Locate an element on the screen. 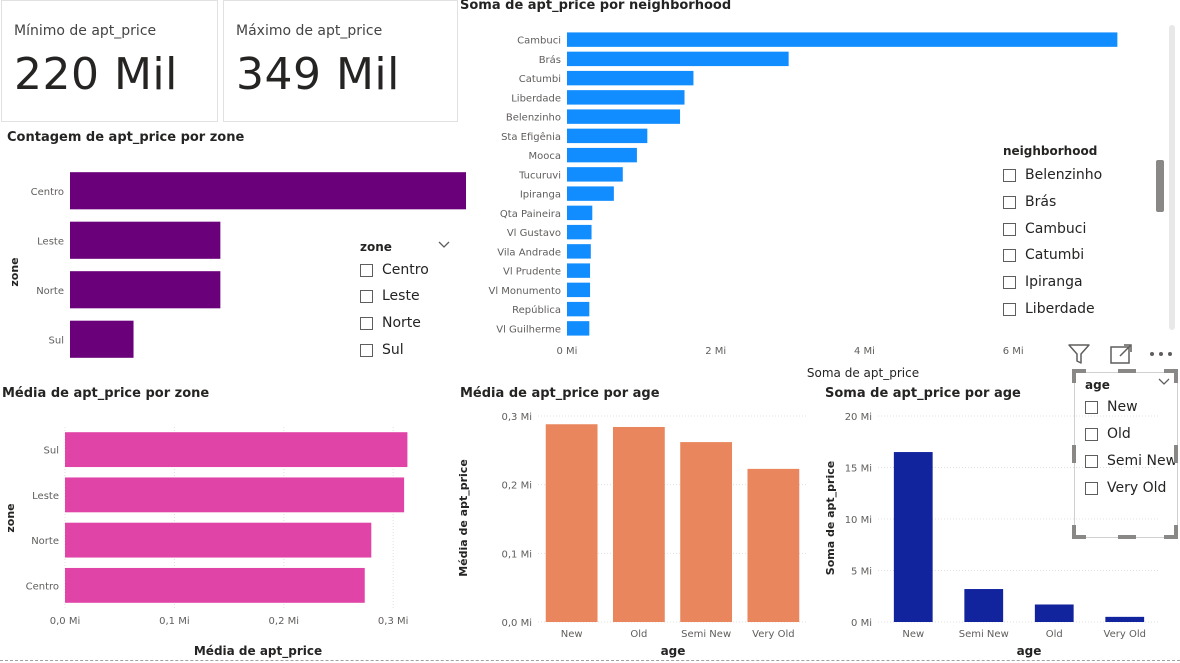 The height and width of the screenshot is (663, 1180). y-tick-label: 20 Mi is located at coordinates (858, 417).